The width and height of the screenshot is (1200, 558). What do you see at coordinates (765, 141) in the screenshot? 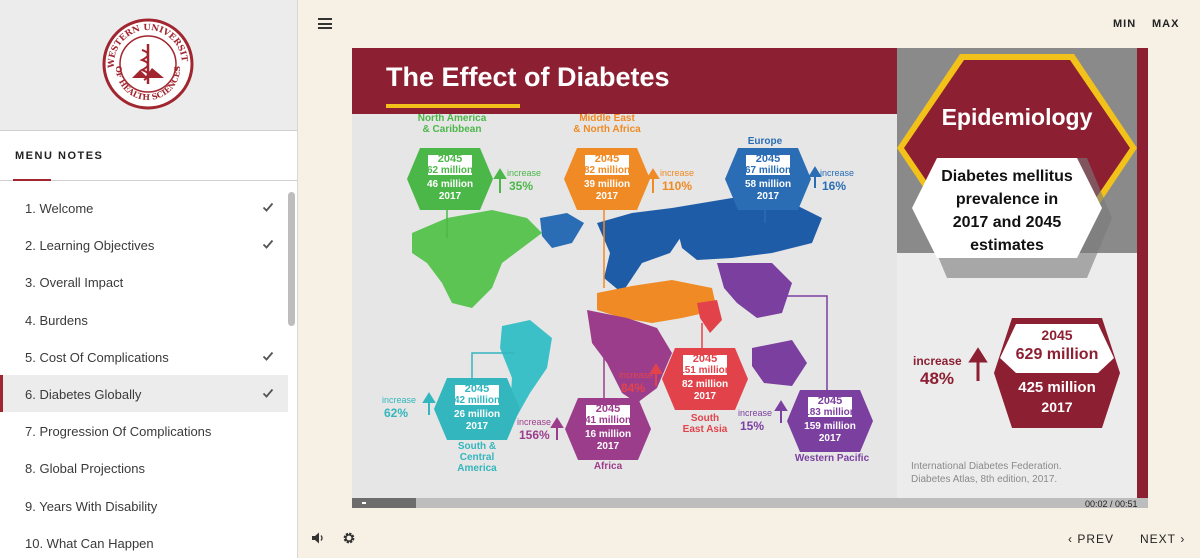
I see `region-name: Europe` at bounding box center [765, 141].